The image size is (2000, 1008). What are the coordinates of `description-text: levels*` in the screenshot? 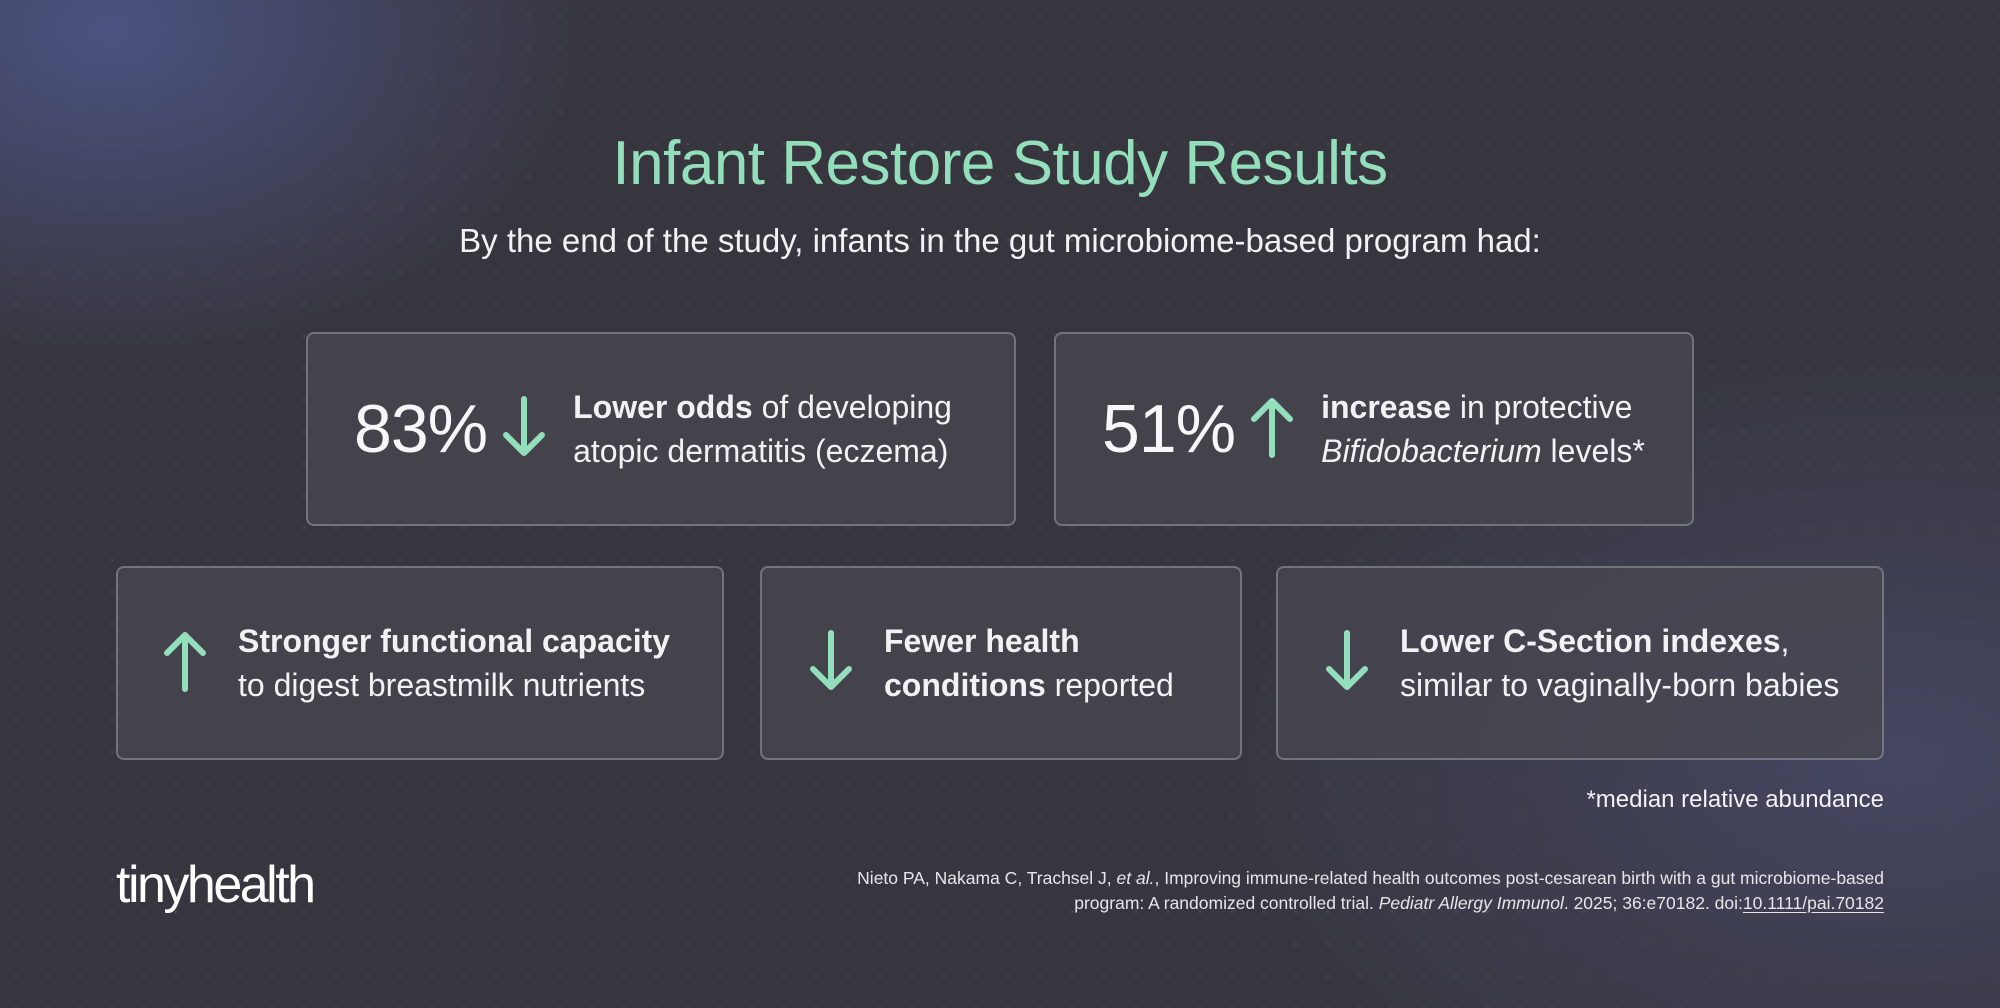 It's located at (1593, 451).